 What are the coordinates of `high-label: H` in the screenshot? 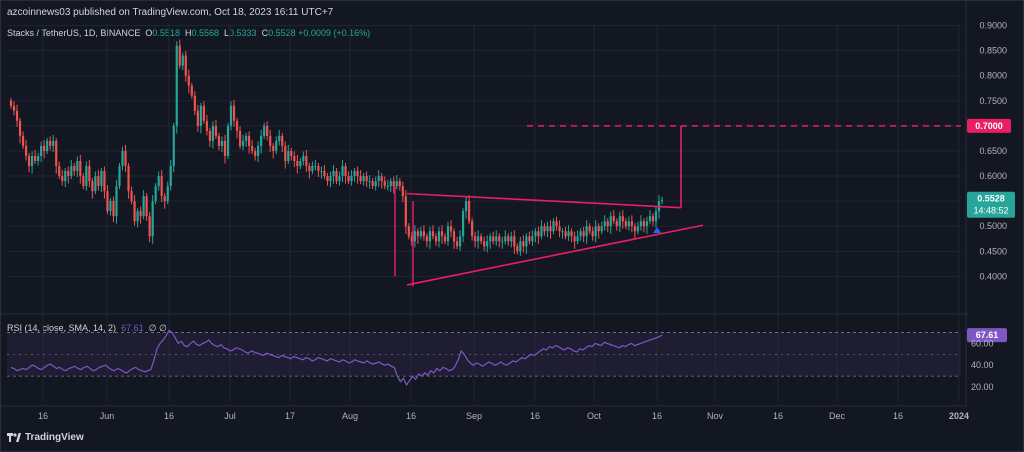 It's located at (188, 33).